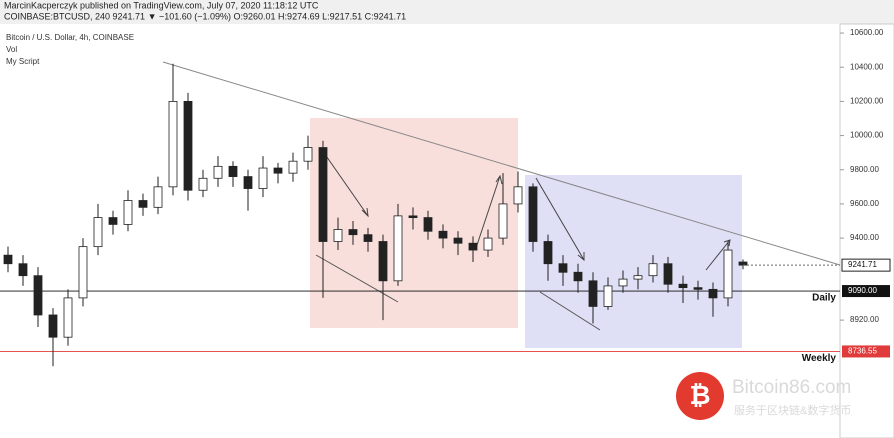 The width and height of the screenshot is (894, 438). Describe the element at coordinates (864, 169) in the screenshot. I see `y-tick-label: 9800.00` at that location.